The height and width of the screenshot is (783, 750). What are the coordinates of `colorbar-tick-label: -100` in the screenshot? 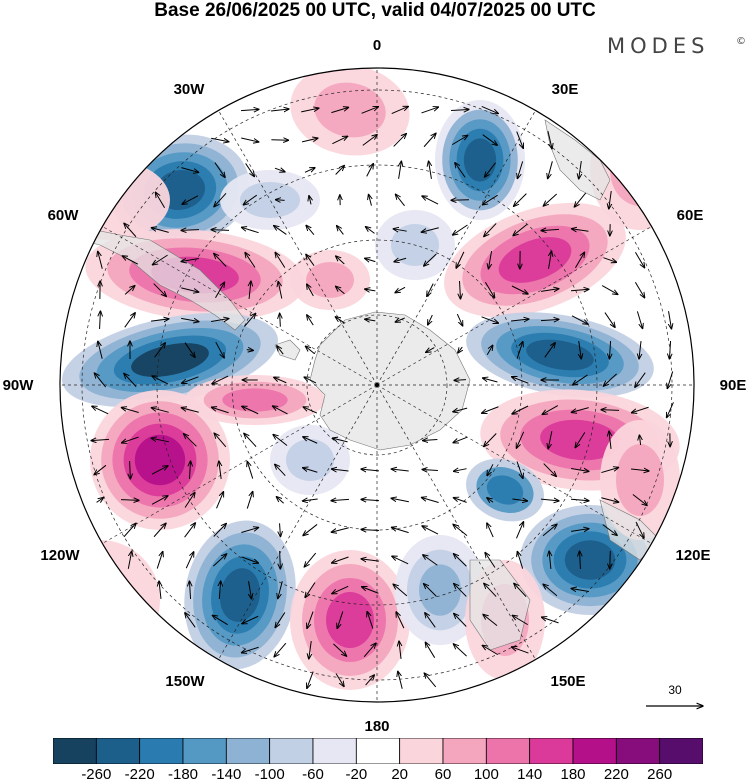 It's located at (269, 774).